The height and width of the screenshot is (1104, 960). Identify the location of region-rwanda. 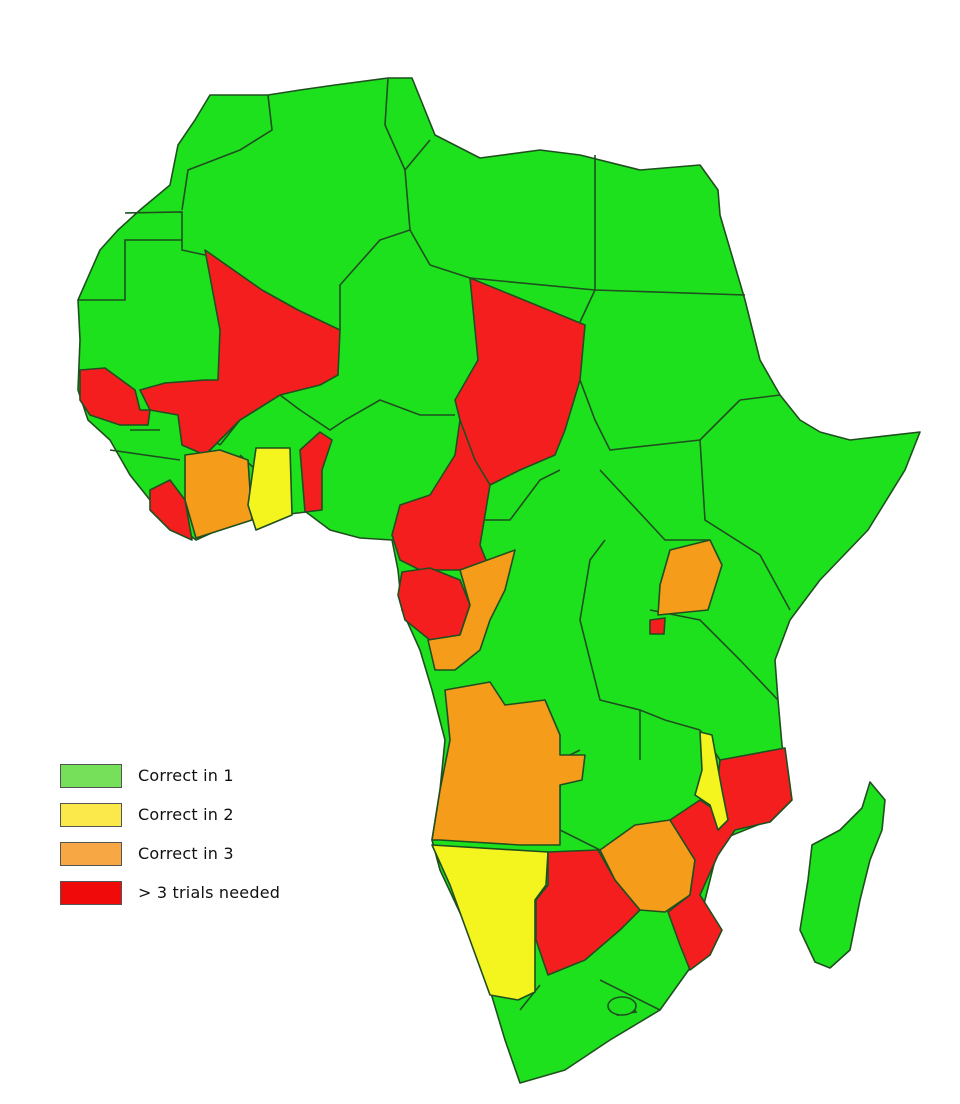
(657, 626).